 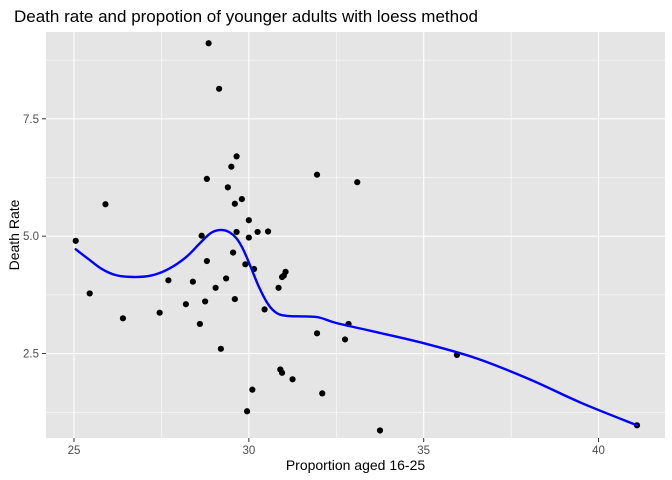 I want to click on x-tick-label: 35, so click(x=423, y=451).